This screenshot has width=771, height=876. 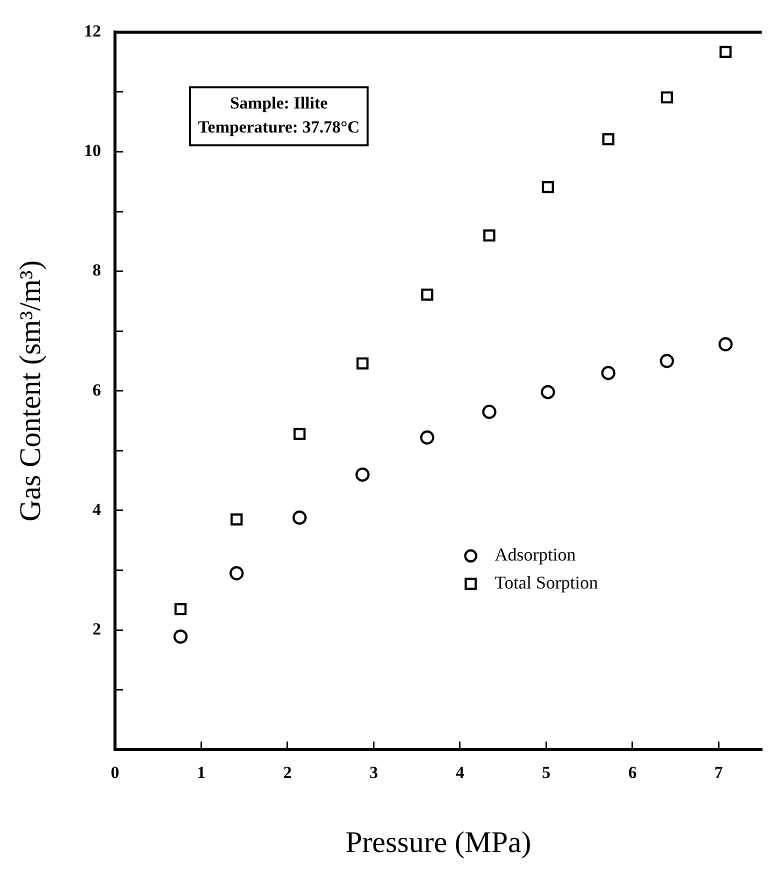 What do you see at coordinates (287, 772) in the screenshot?
I see `x-tick-label: 2` at bounding box center [287, 772].